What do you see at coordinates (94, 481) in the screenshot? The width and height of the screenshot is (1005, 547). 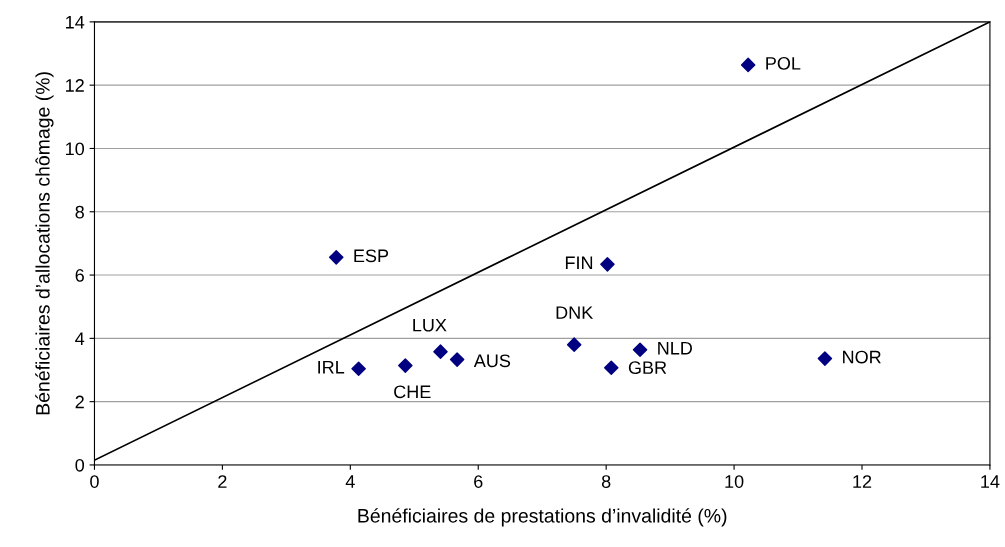 I see `x-tick-label: 0` at bounding box center [94, 481].